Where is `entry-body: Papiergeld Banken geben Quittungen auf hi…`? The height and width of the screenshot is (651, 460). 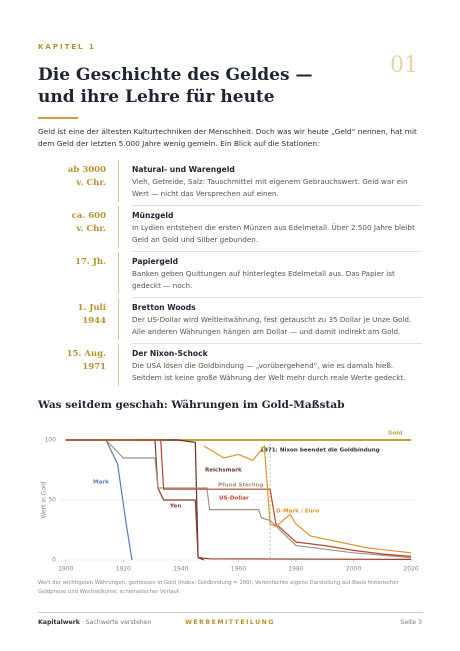
entry-body: Papiergeld Banken geben Quittungen auf hi… is located at coordinates (277, 273).